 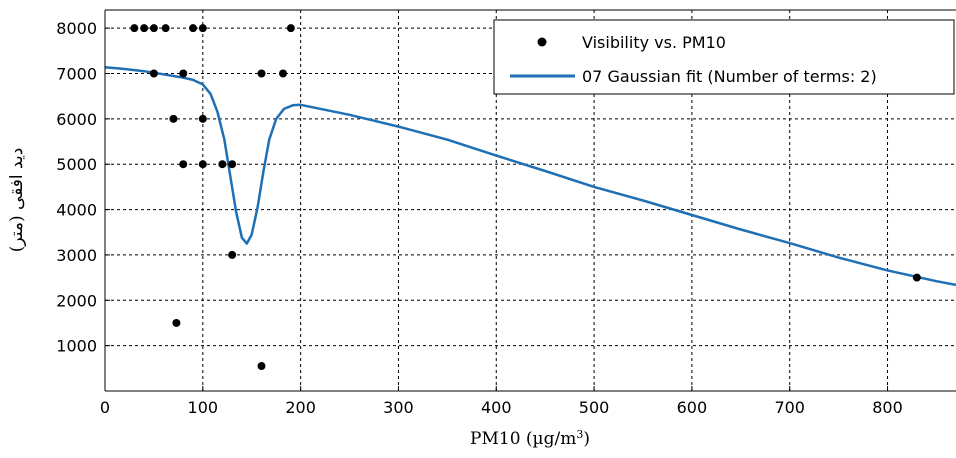 What do you see at coordinates (300, 407) in the screenshot?
I see `x-tick-label: 200` at bounding box center [300, 407].